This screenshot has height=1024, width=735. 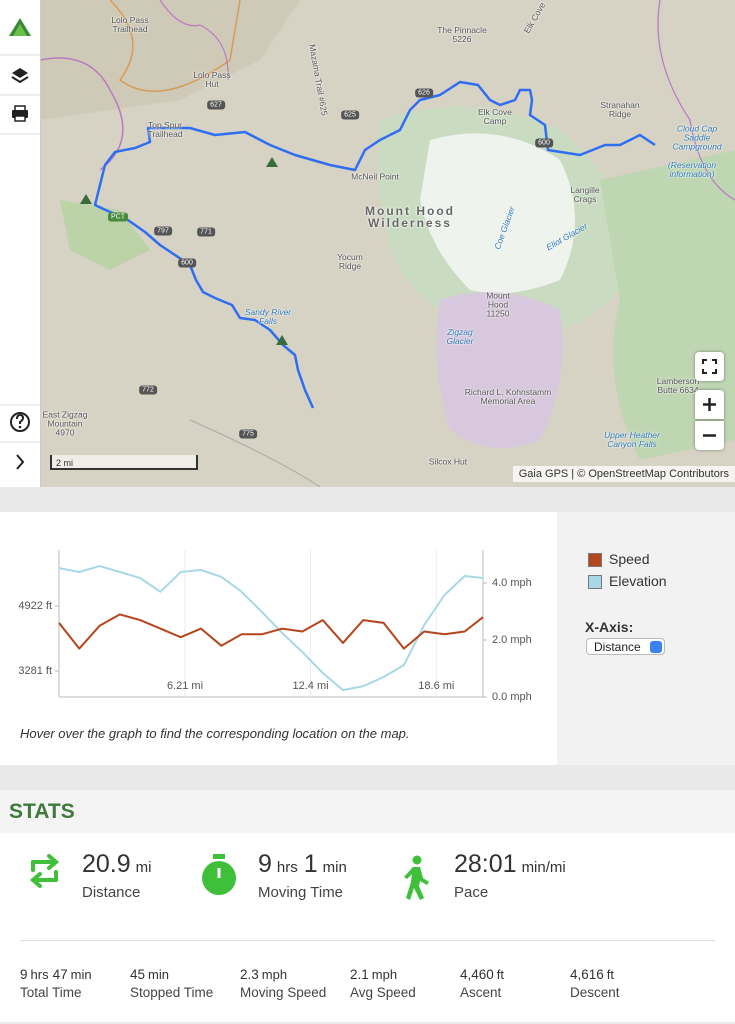 What do you see at coordinates (163, 231) in the screenshot?
I see `road-shield: 797` at bounding box center [163, 231].